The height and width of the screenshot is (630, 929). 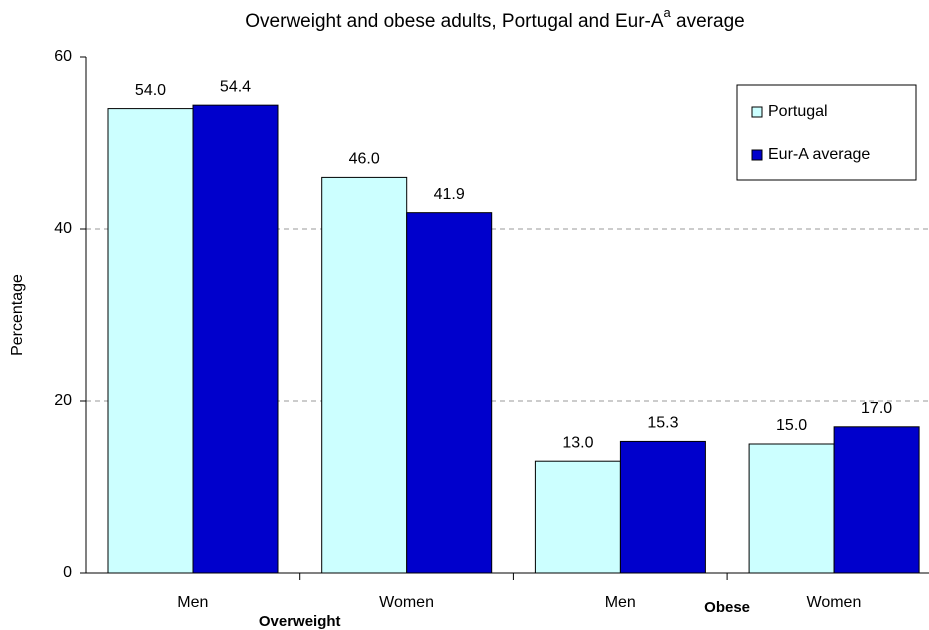 What do you see at coordinates (17, 315) in the screenshot?
I see `y-axis-label: Percentage` at bounding box center [17, 315].